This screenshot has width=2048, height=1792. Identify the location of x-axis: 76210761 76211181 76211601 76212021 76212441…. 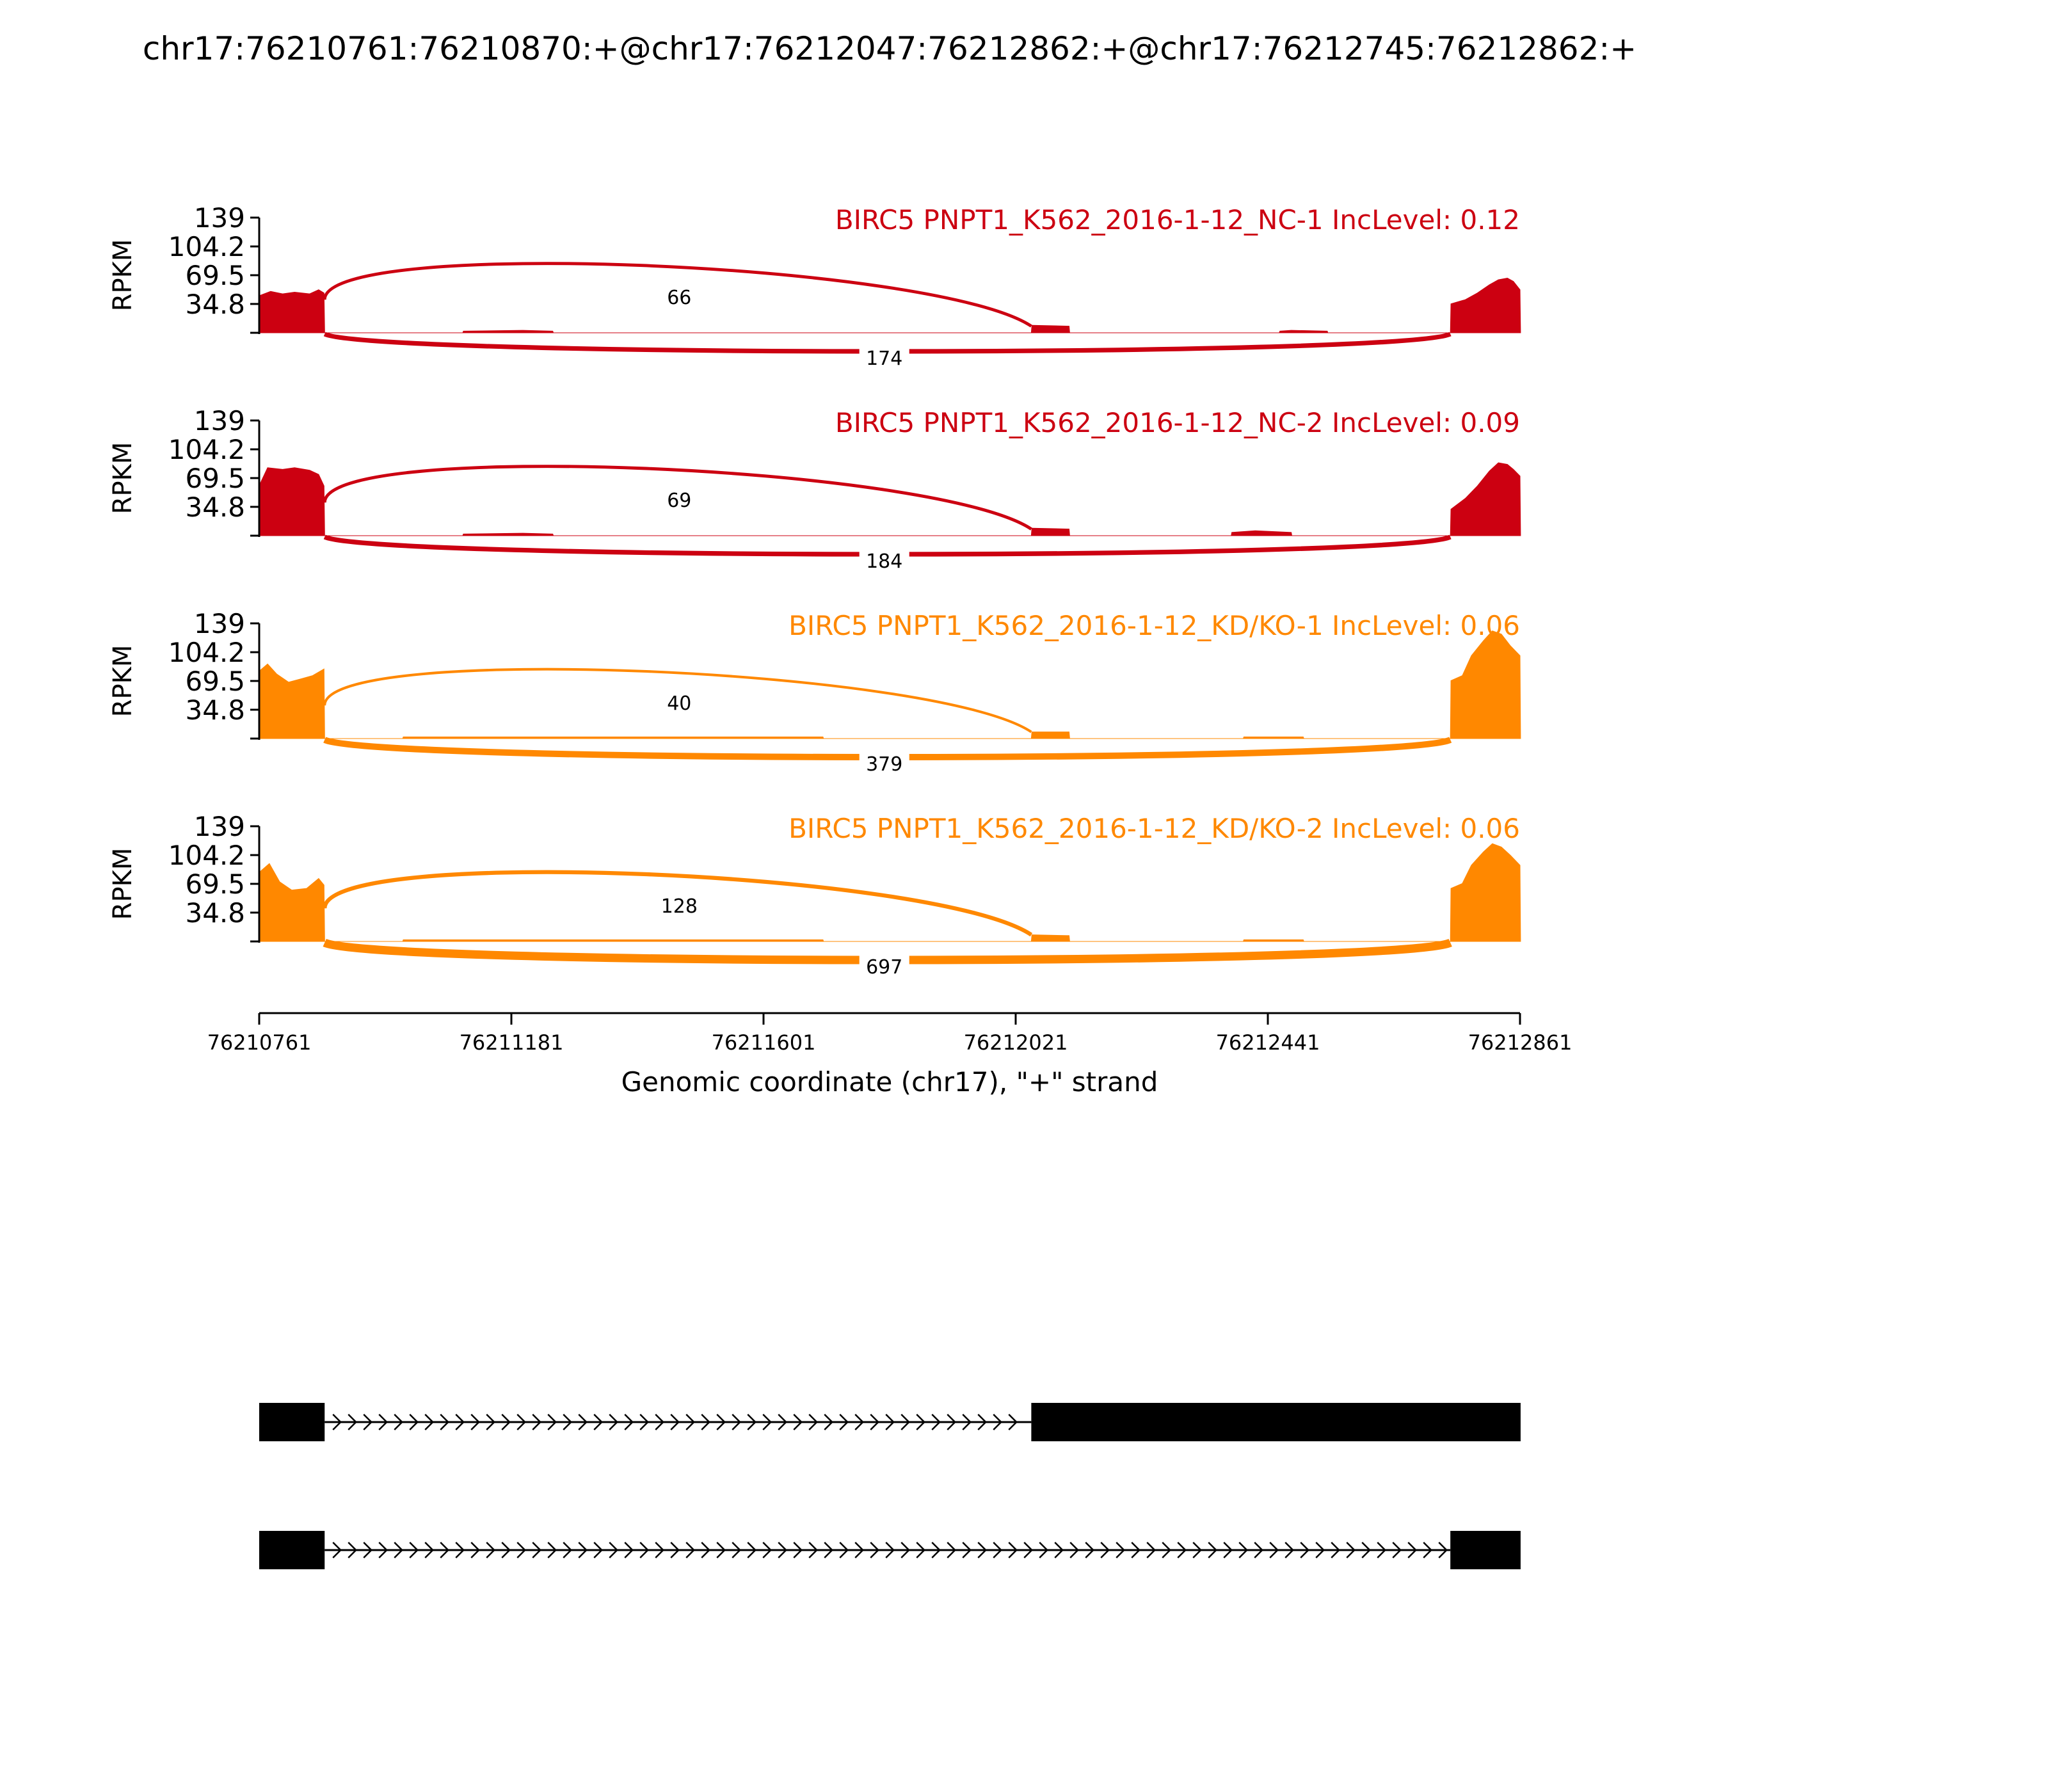
(889, 1033).